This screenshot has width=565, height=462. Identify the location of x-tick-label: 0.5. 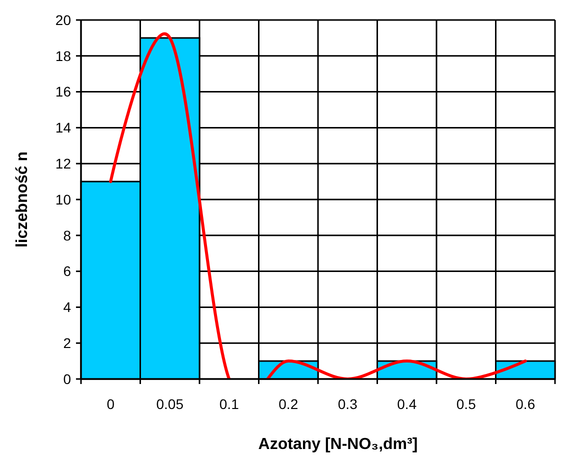
(466, 404).